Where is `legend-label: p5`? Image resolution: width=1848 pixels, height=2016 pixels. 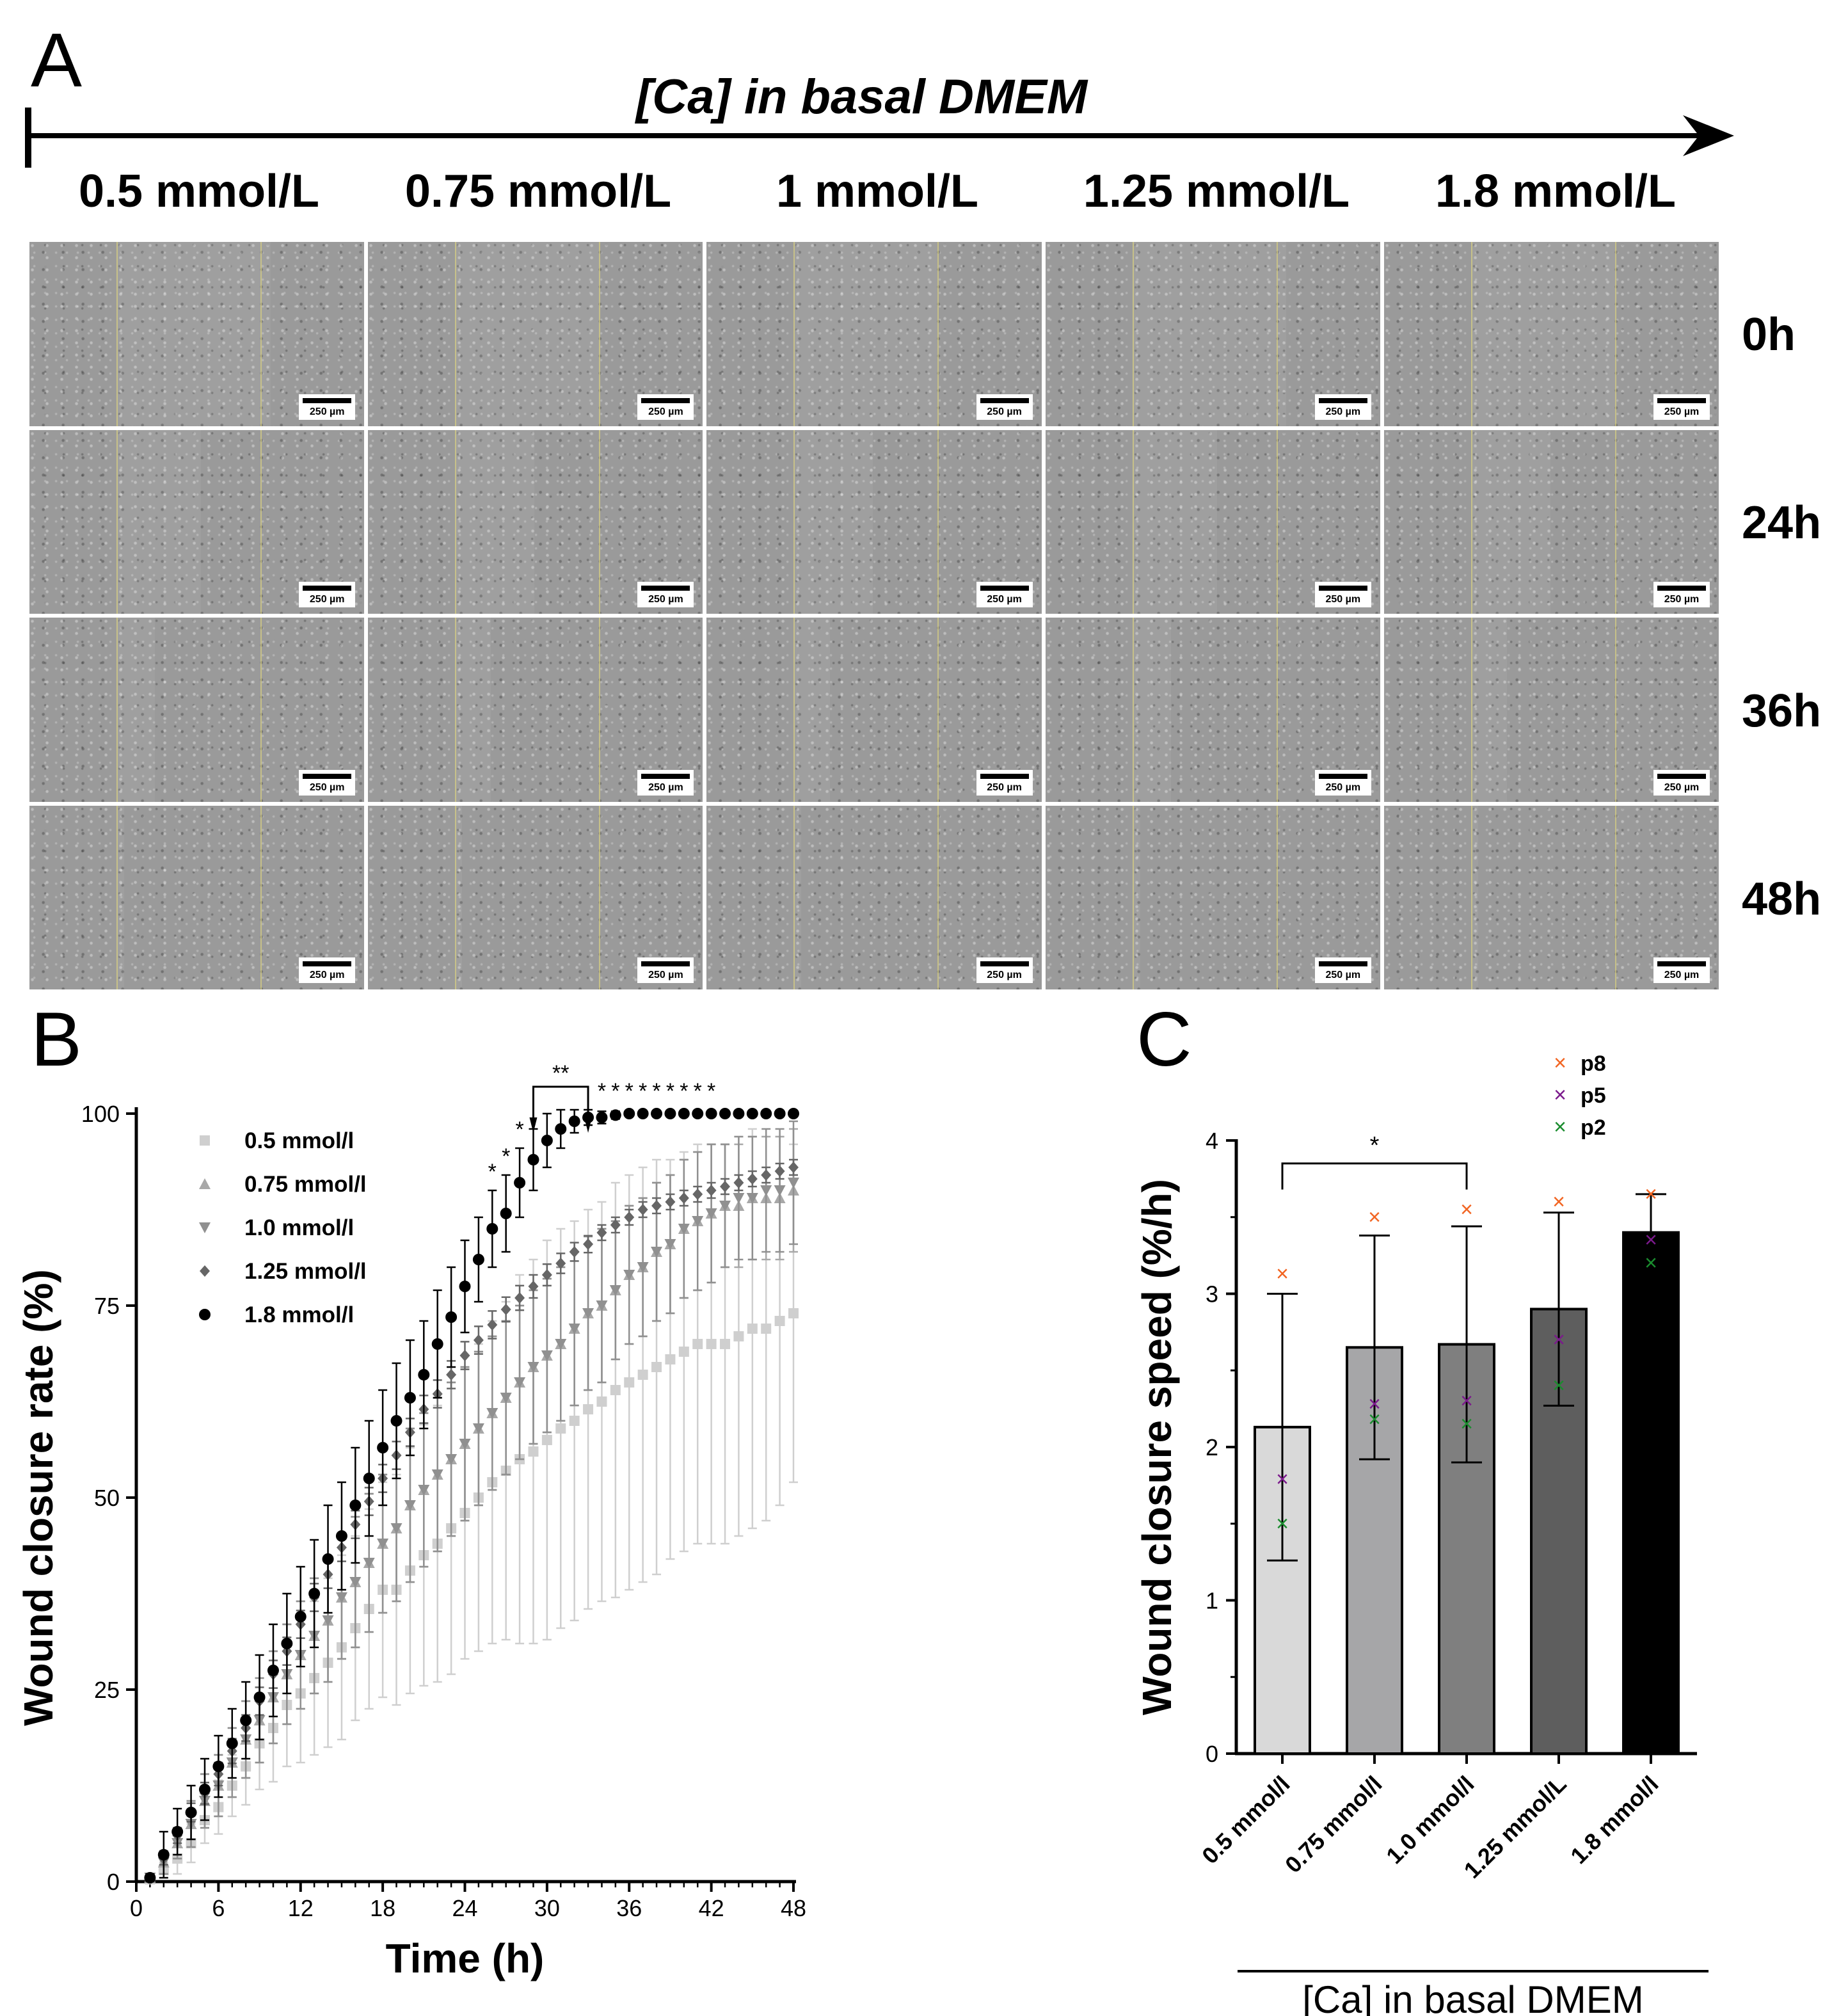
legend-label: p5 is located at coordinates (1593, 1096).